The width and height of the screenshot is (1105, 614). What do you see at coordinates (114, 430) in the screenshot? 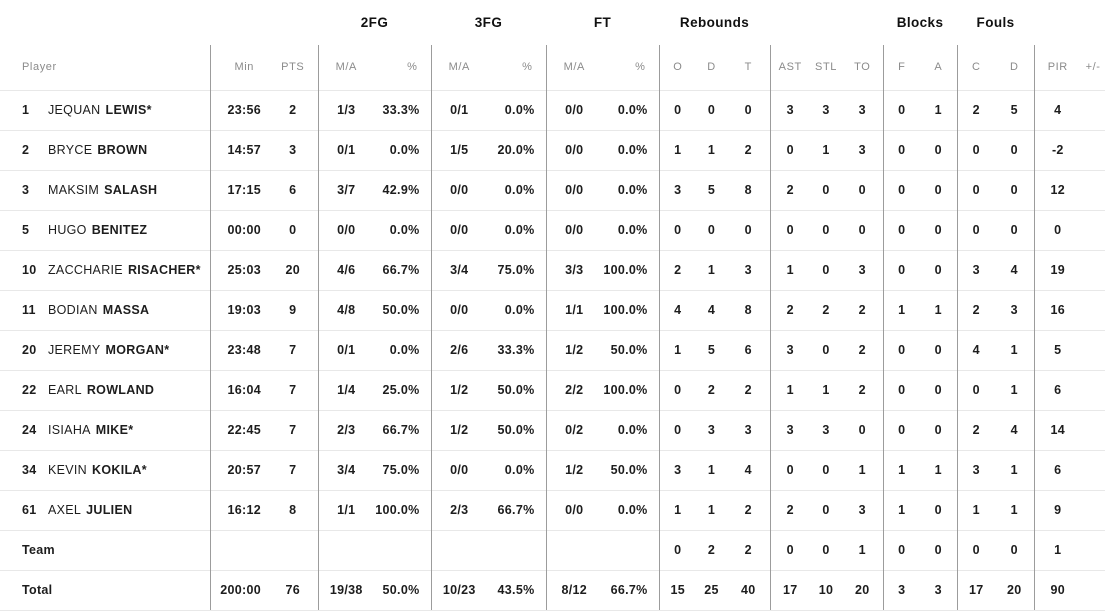
I see `player-last-name: MIKE*` at bounding box center [114, 430].